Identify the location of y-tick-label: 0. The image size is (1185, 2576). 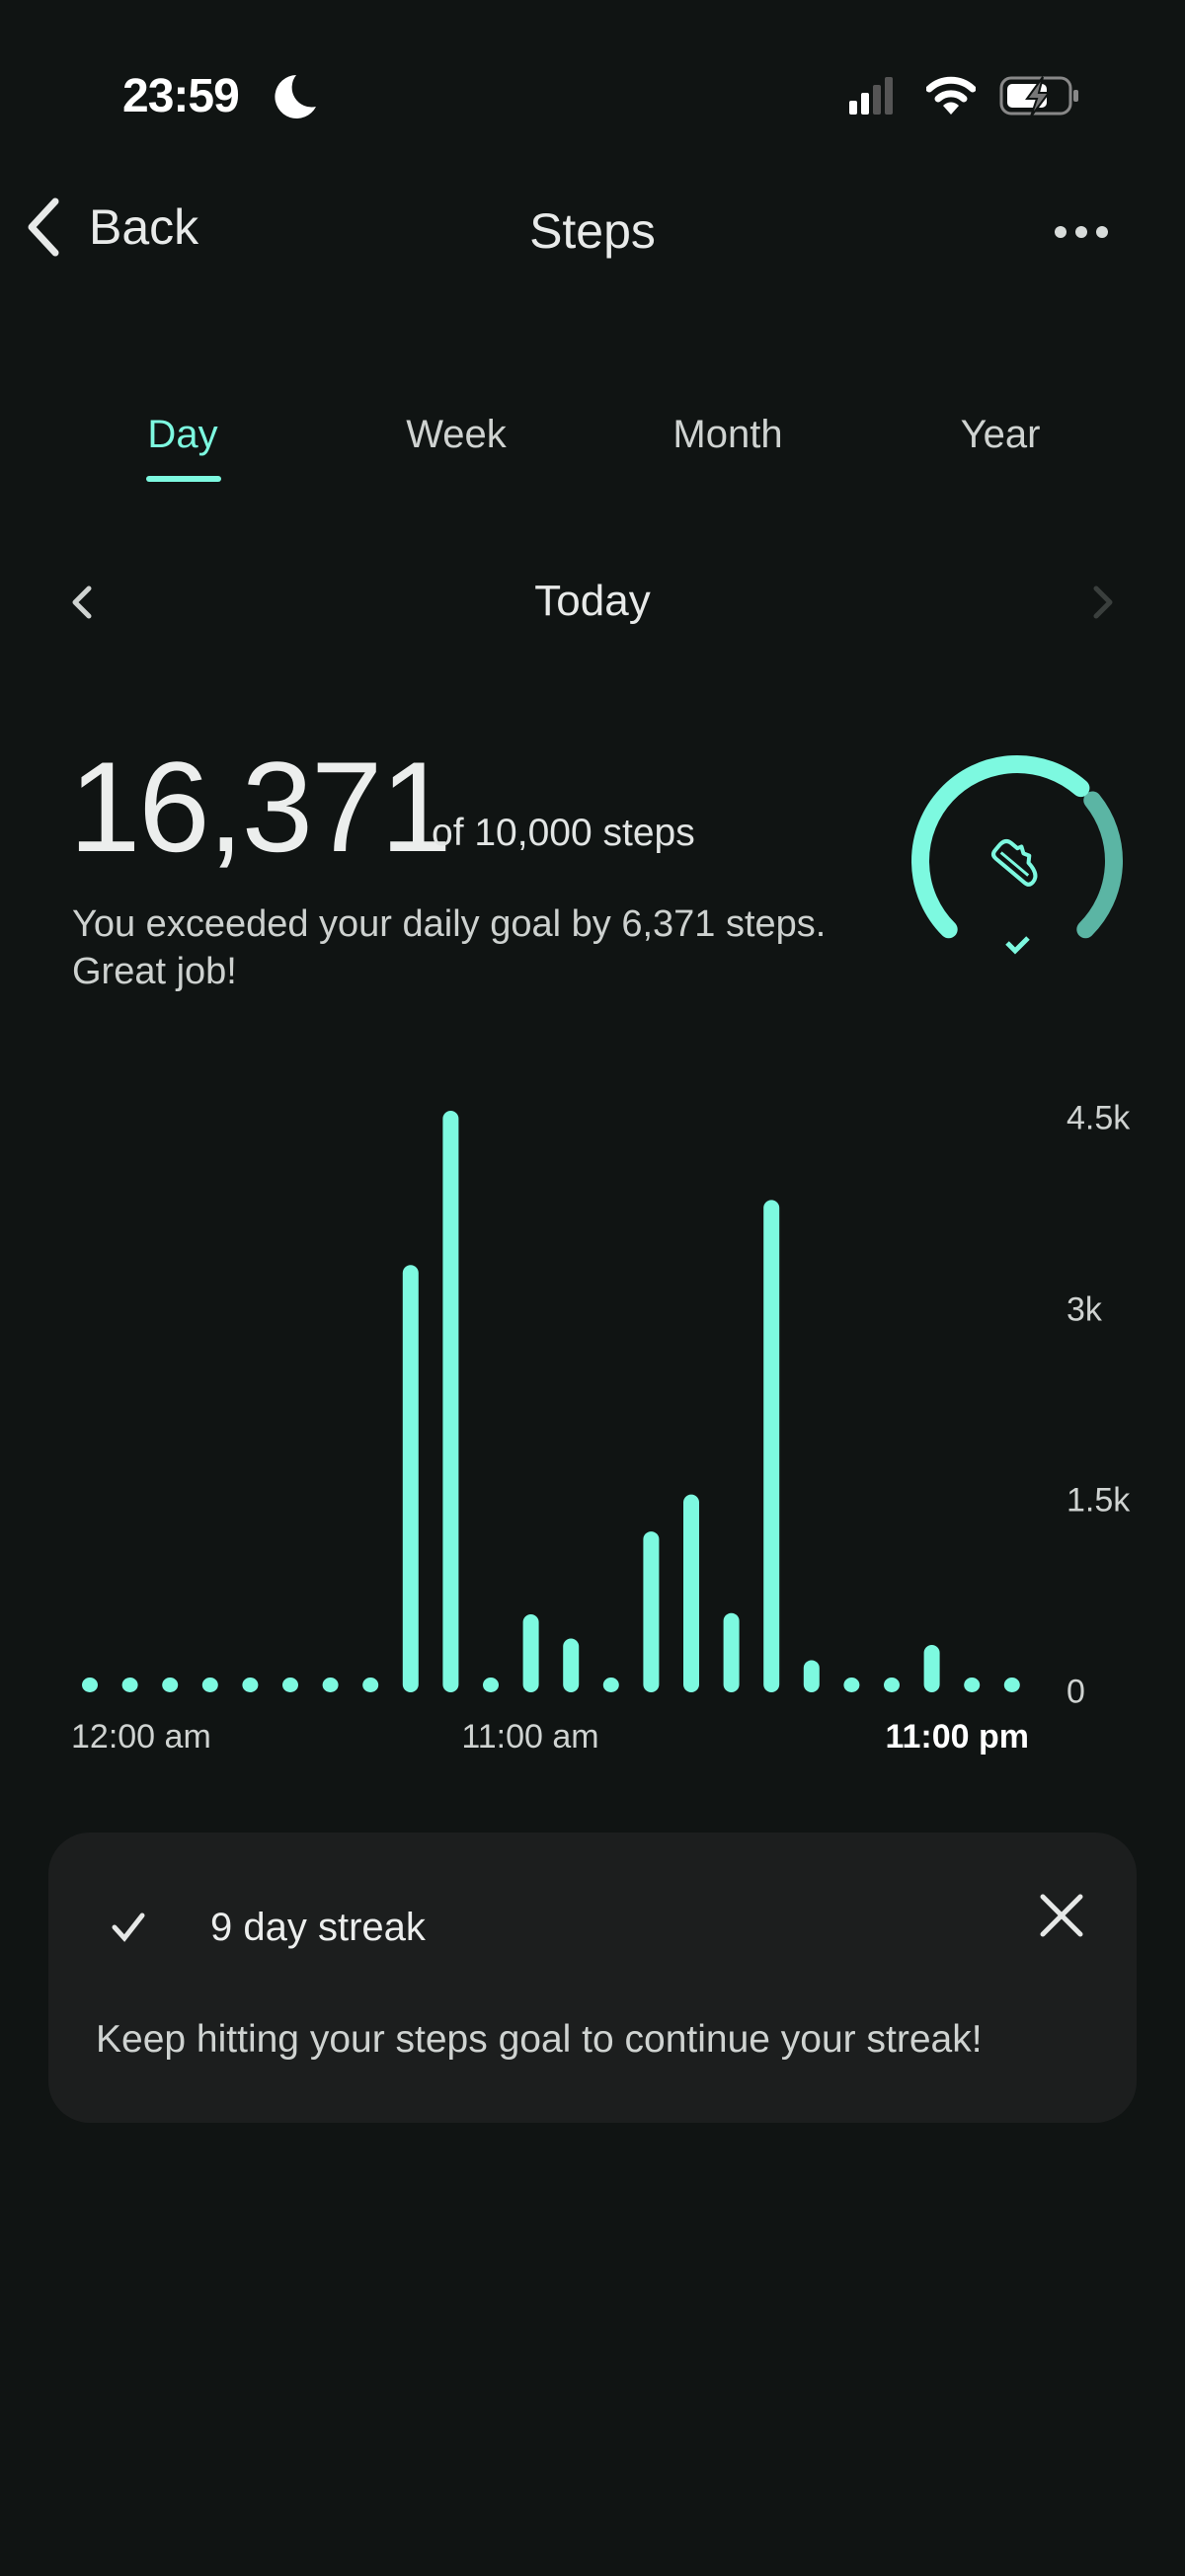
(1075, 1692).